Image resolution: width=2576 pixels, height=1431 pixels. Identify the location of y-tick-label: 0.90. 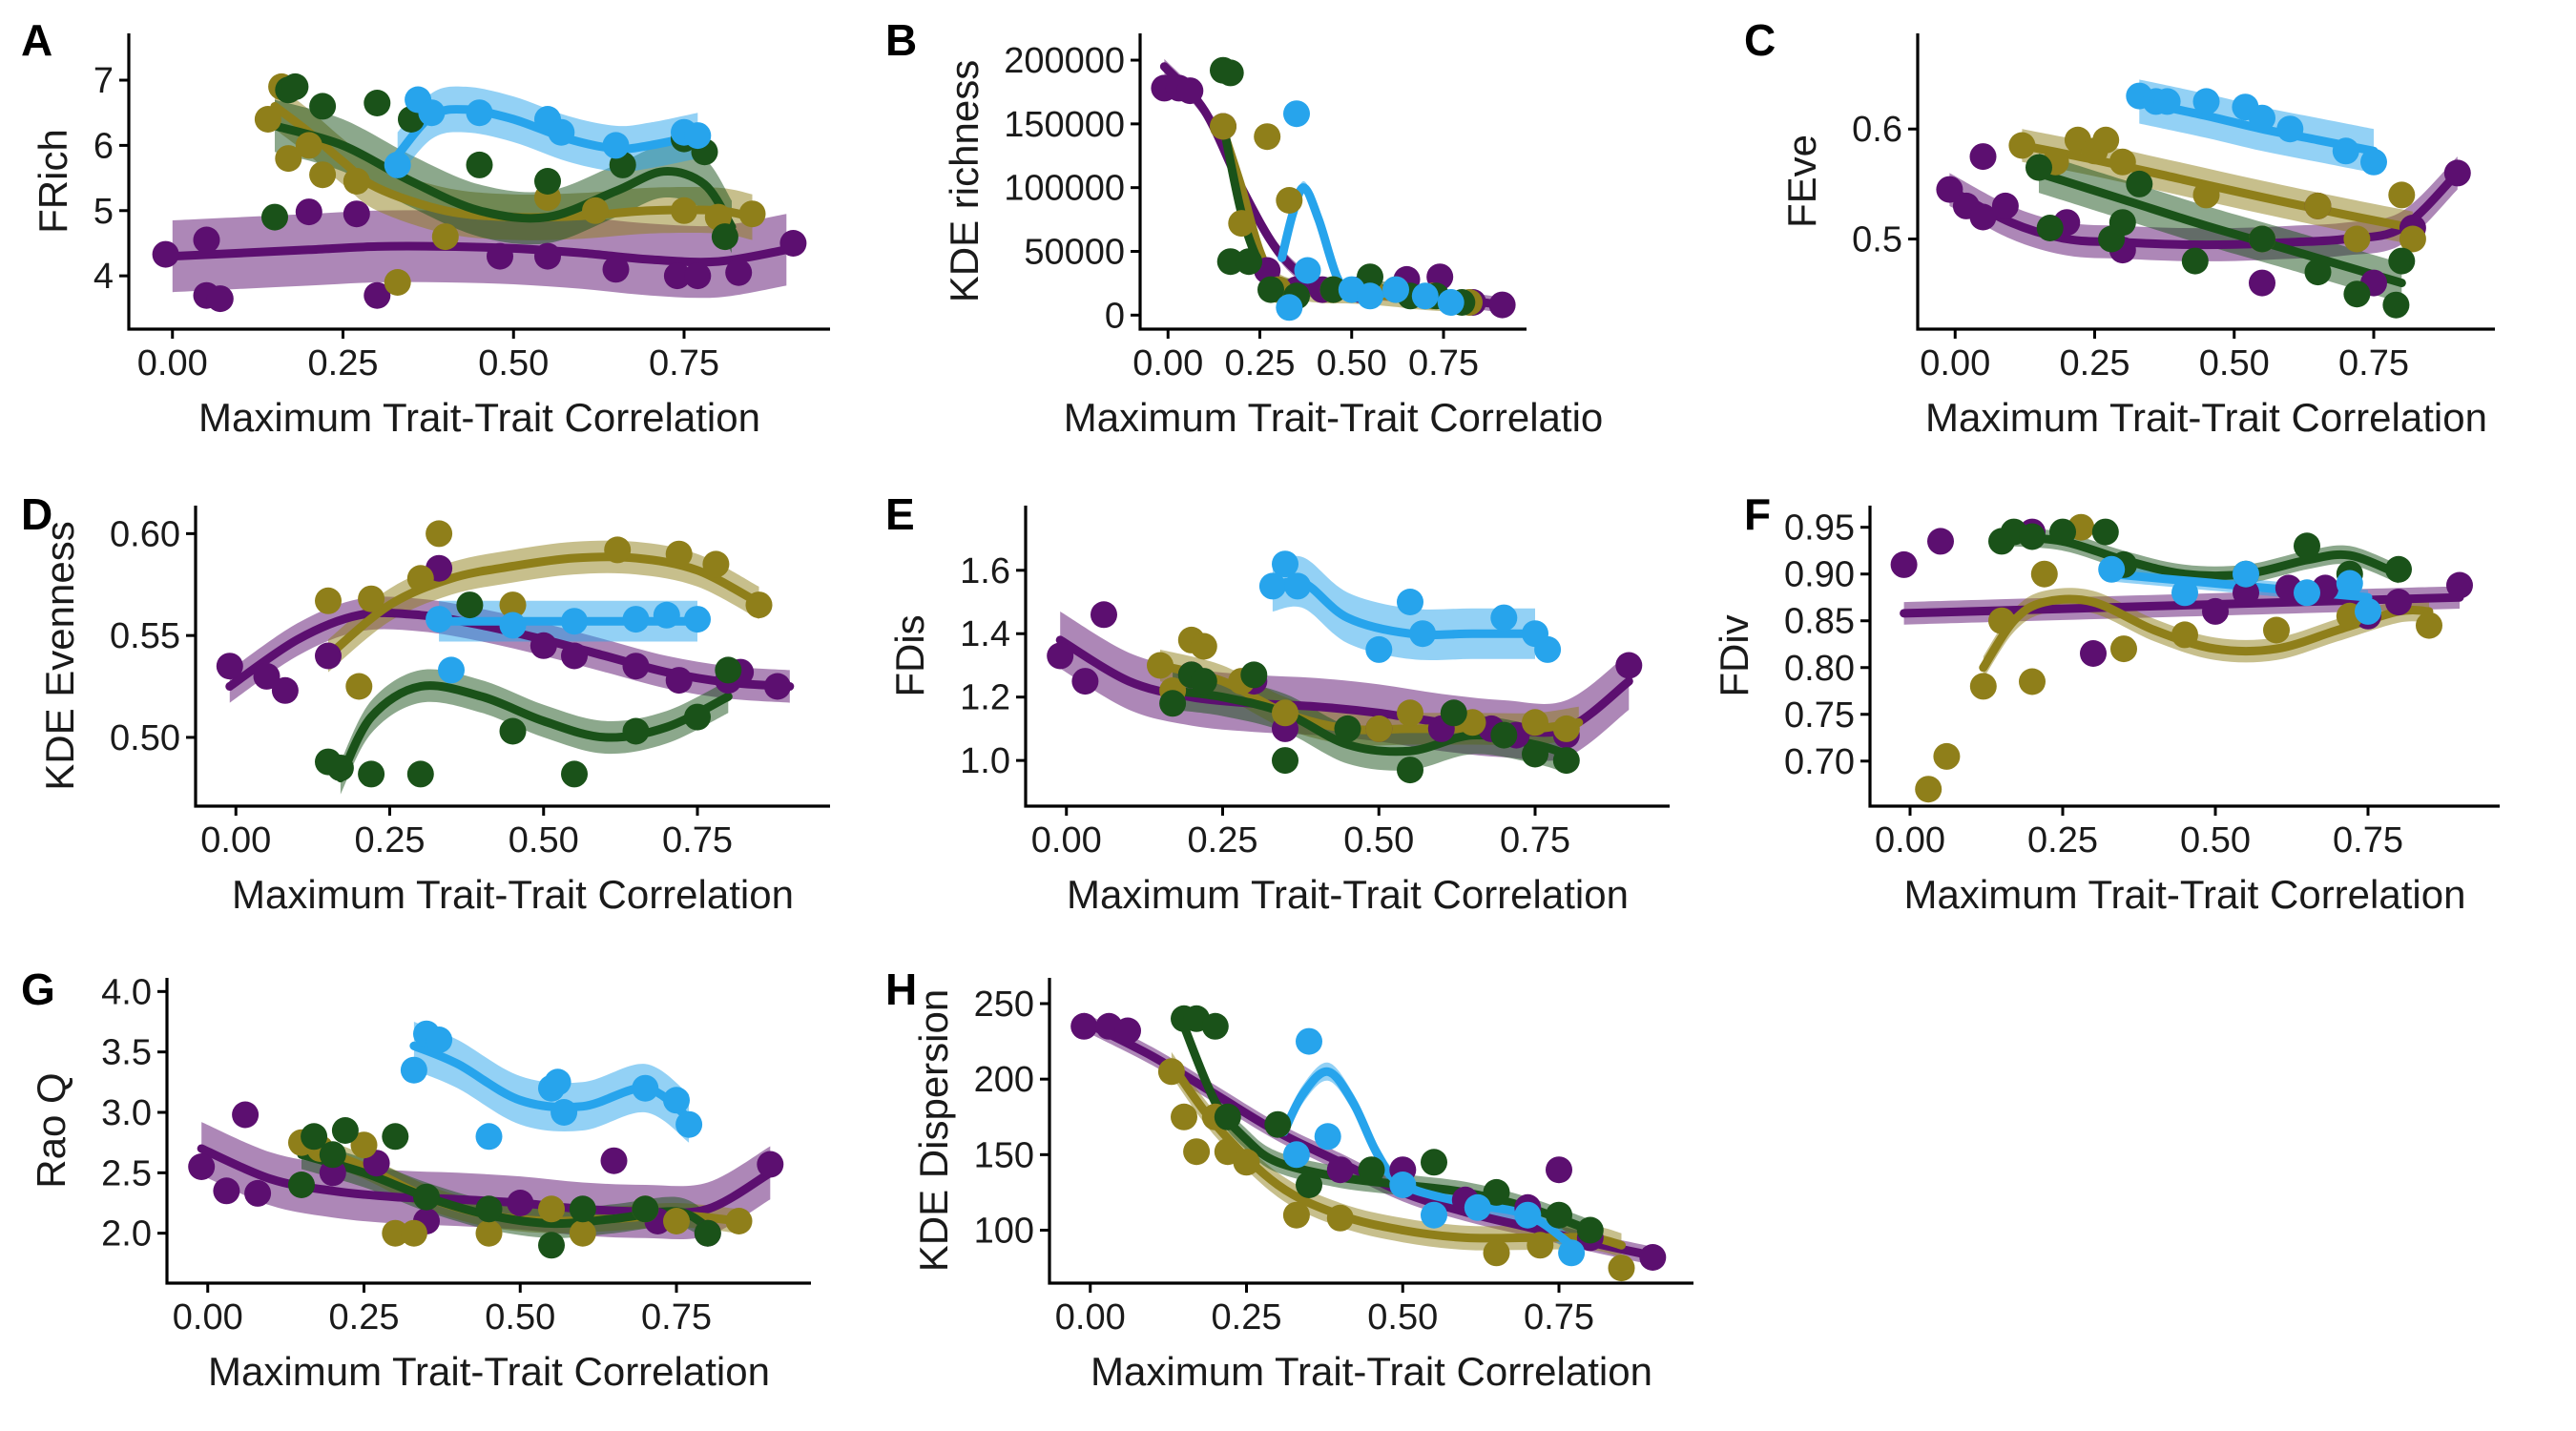
(1819, 575).